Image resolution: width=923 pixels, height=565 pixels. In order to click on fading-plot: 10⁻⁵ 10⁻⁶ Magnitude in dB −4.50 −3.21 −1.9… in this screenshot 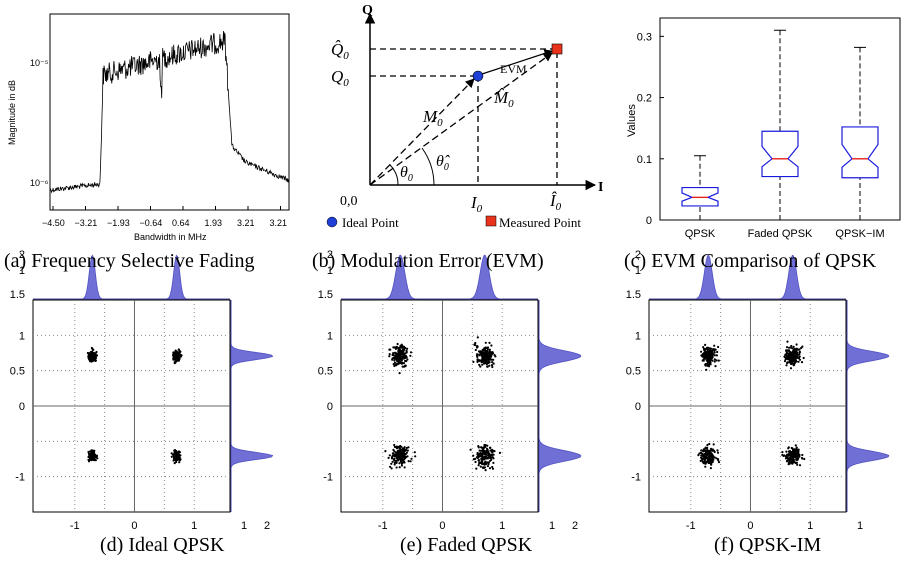, I will do `click(148, 126)`.